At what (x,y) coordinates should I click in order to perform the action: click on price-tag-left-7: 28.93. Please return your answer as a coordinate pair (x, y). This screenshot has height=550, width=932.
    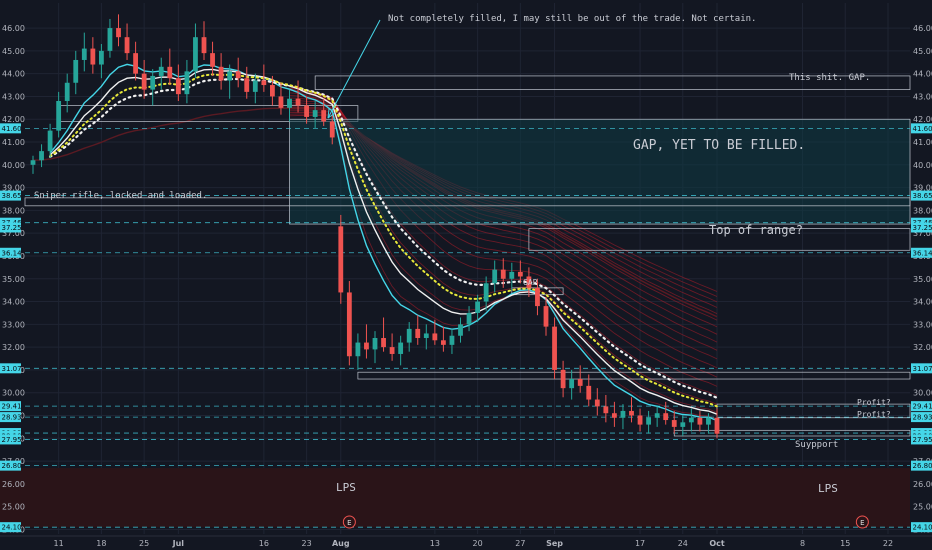
    Looking at the image, I should click on (12, 418).